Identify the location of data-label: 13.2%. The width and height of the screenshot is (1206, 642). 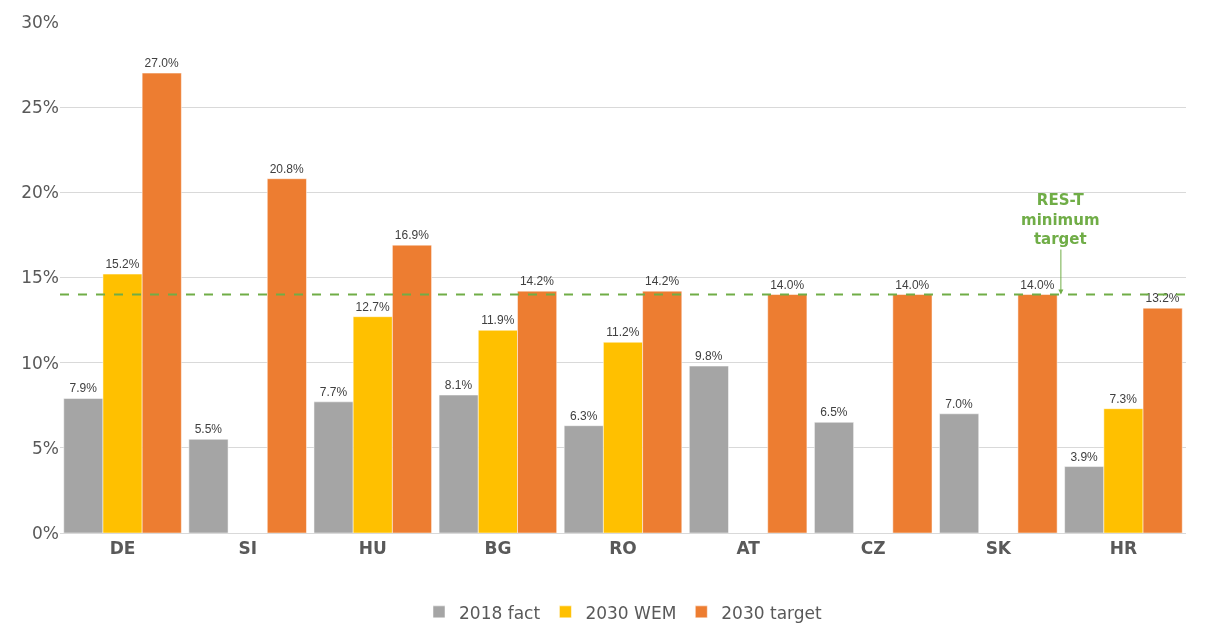
(1162, 298).